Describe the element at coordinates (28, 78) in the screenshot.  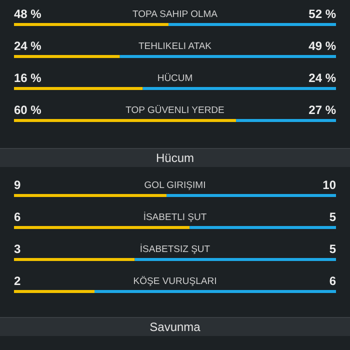
I see `data-label: 16 %` at that location.